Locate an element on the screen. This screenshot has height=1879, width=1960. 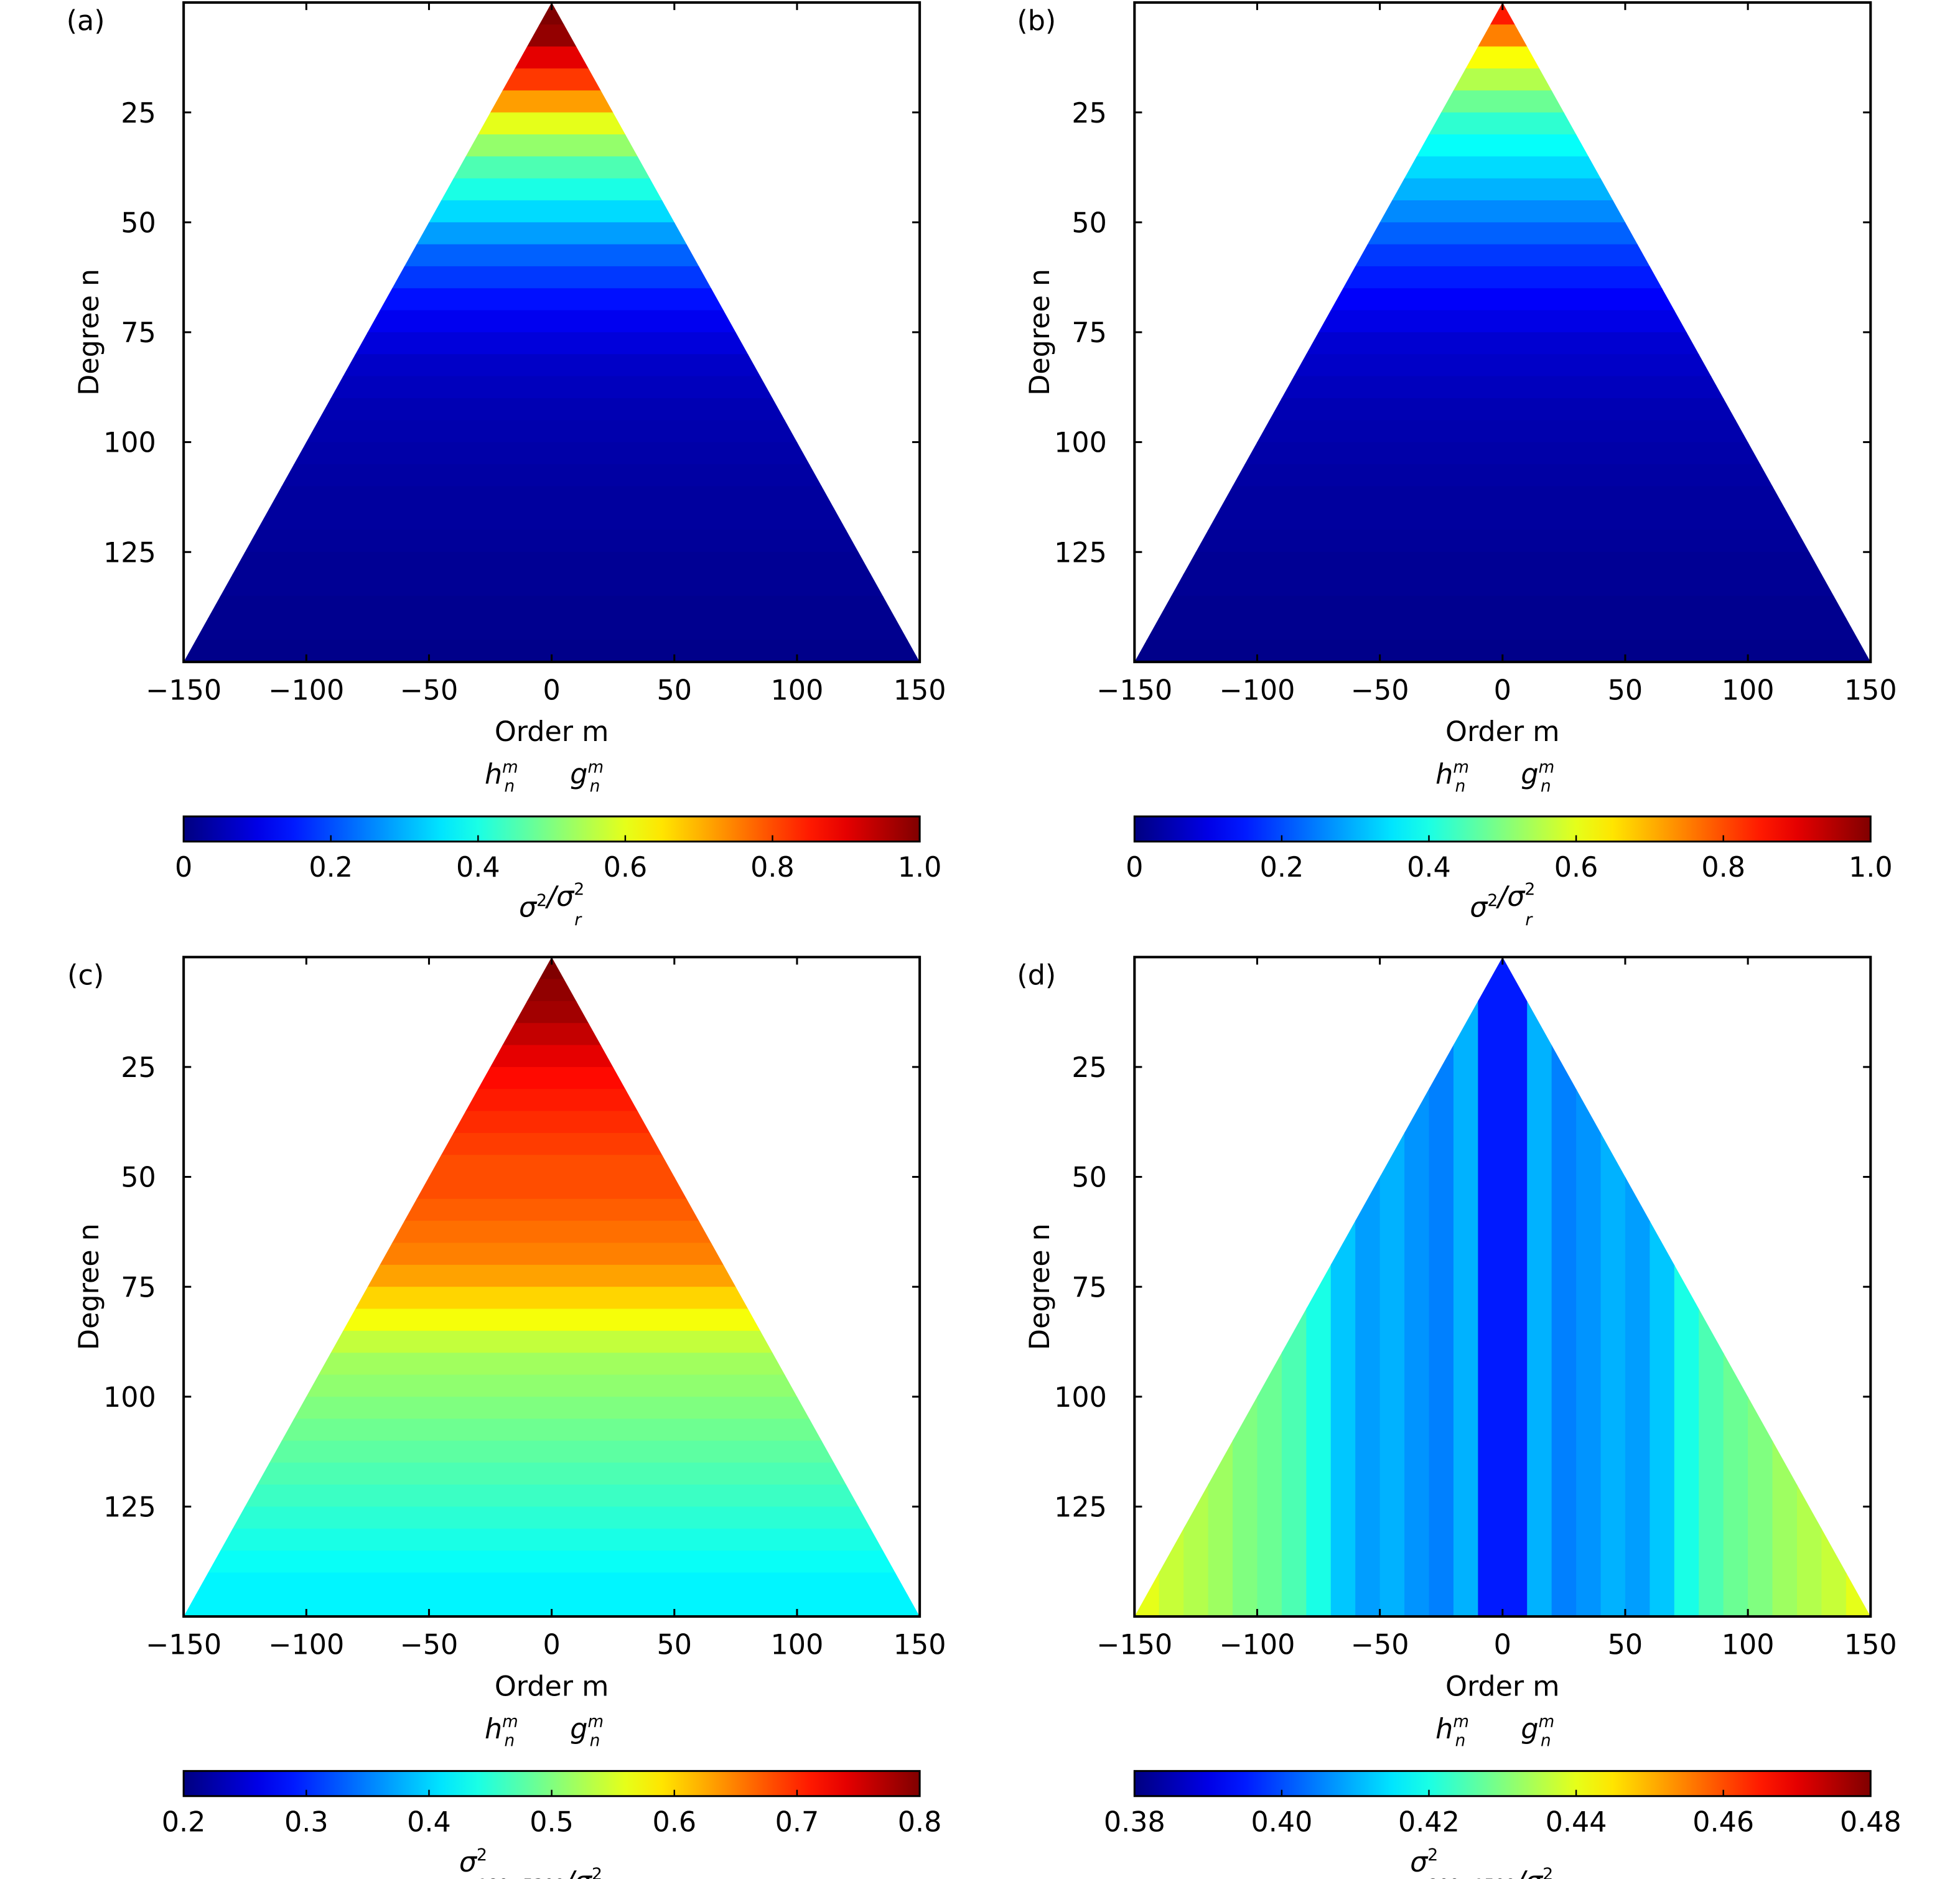
colorbar-tick-label: 0.8 is located at coordinates (1723, 868).